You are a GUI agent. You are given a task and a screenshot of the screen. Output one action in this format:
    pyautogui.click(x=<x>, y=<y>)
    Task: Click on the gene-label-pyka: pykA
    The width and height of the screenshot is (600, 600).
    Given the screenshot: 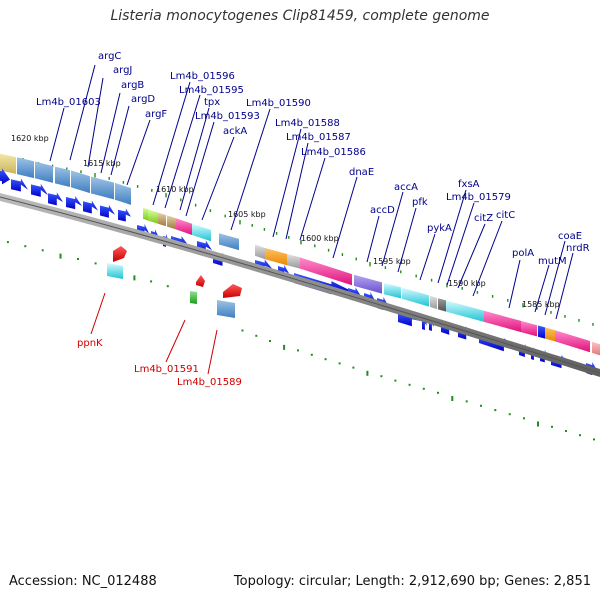 What is the action you would take?
    pyautogui.click(x=439, y=228)
    